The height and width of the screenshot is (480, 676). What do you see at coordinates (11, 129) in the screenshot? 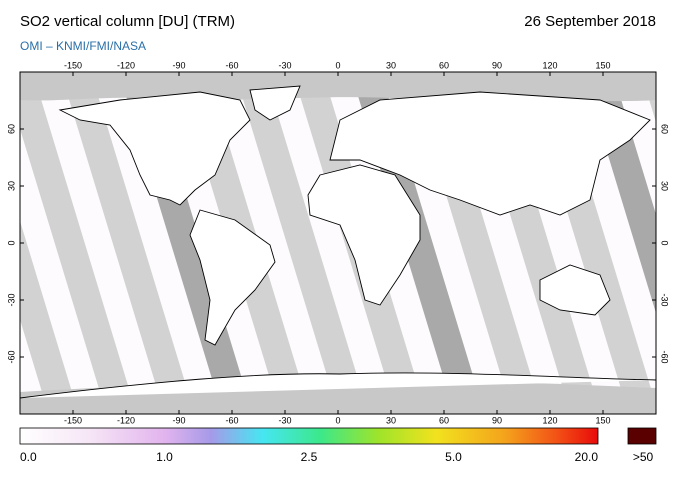
I see `lat-tick-label-left: 60` at bounding box center [11, 129].